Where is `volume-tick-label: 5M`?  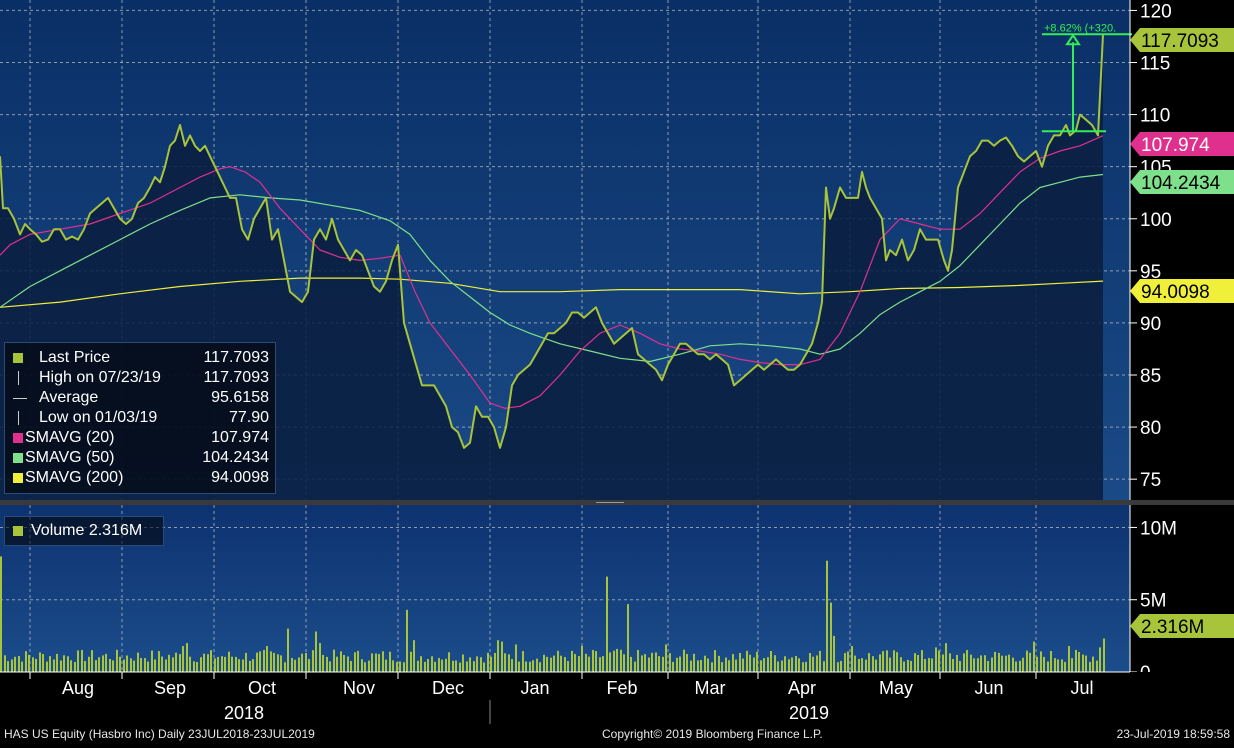 volume-tick-label: 5M is located at coordinates (1153, 601).